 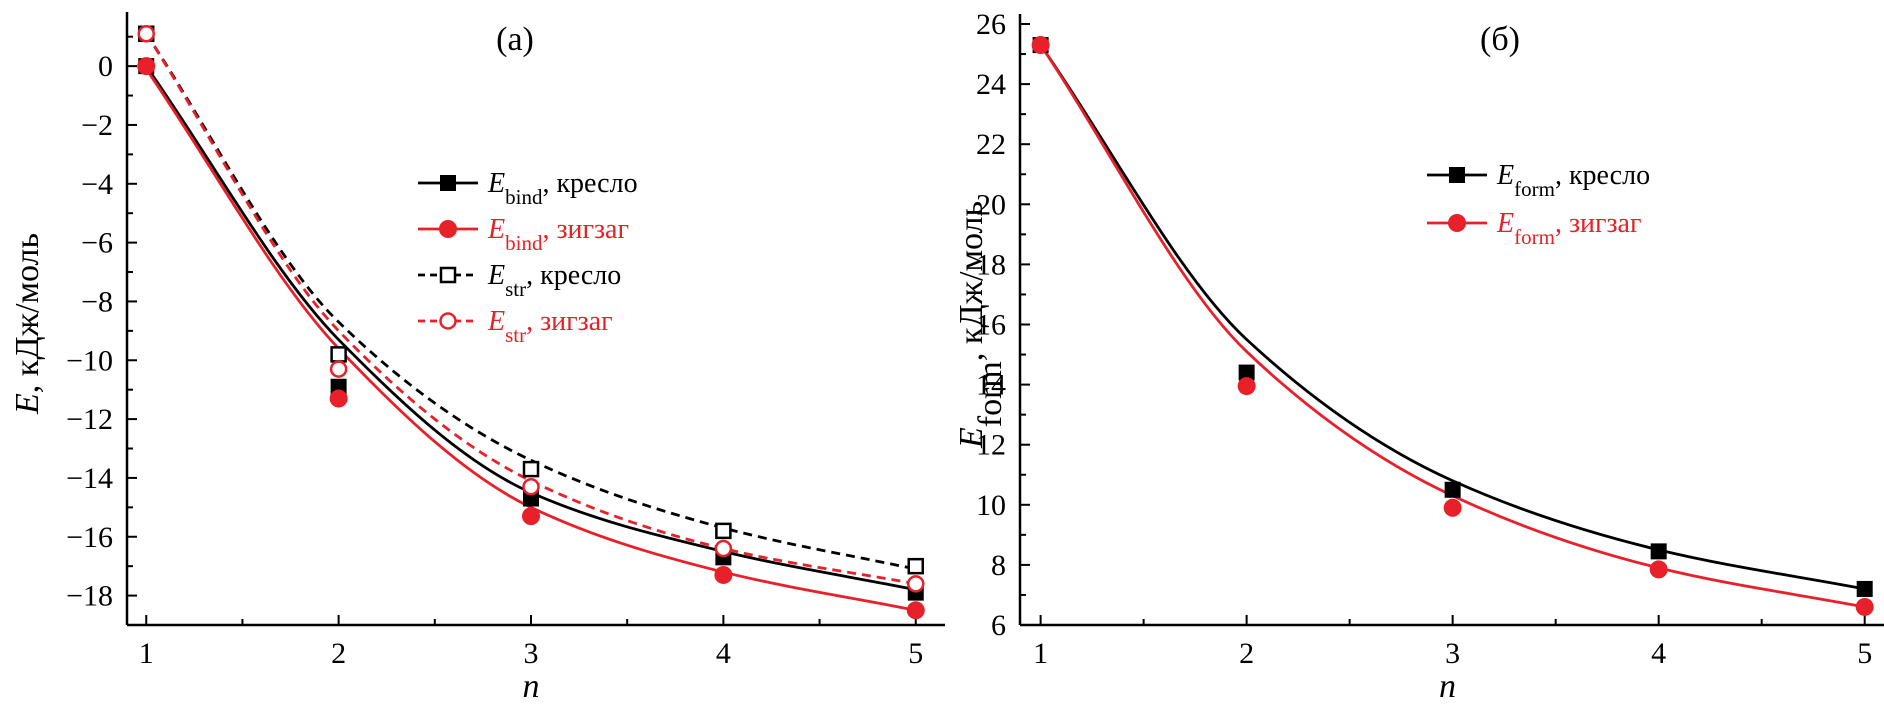 I want to click on y-tick-label: 14, so click(x=991, y=385).